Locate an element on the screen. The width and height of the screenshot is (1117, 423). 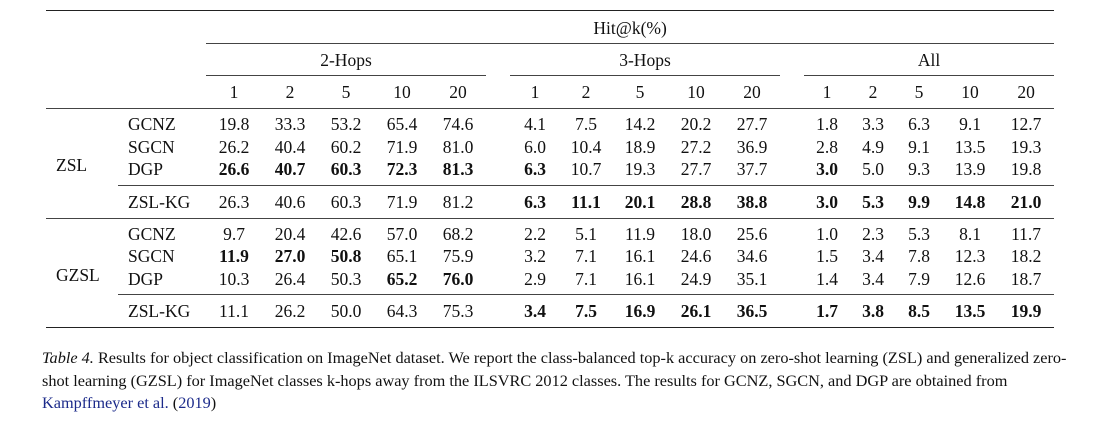
value-cell: 50.8 is located at coordinates (346, 256).